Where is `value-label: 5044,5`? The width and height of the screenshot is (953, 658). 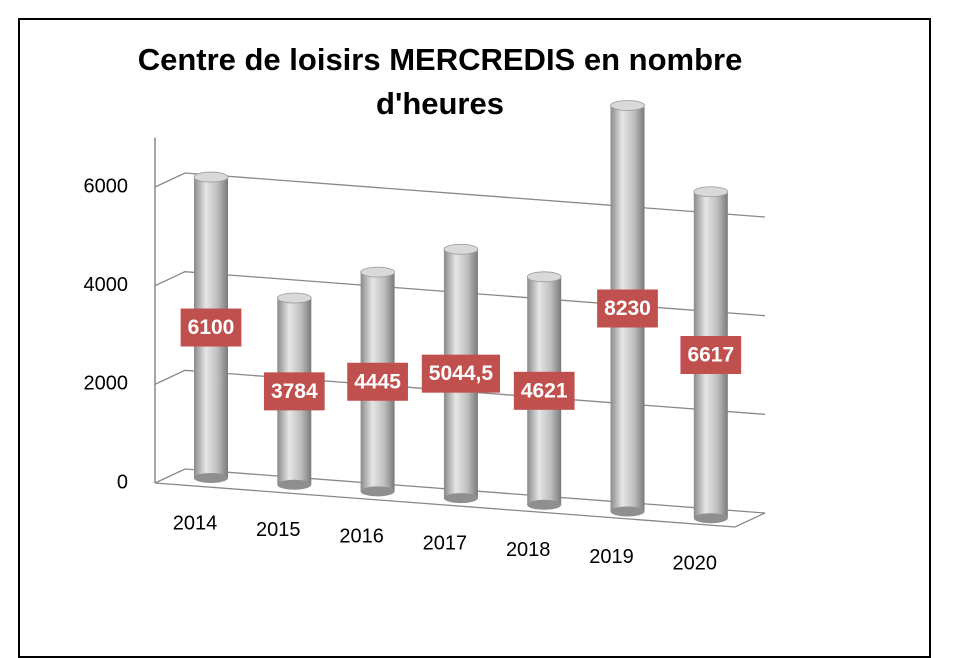 value-label: 5044,5 is located at coordinates (461, 373).